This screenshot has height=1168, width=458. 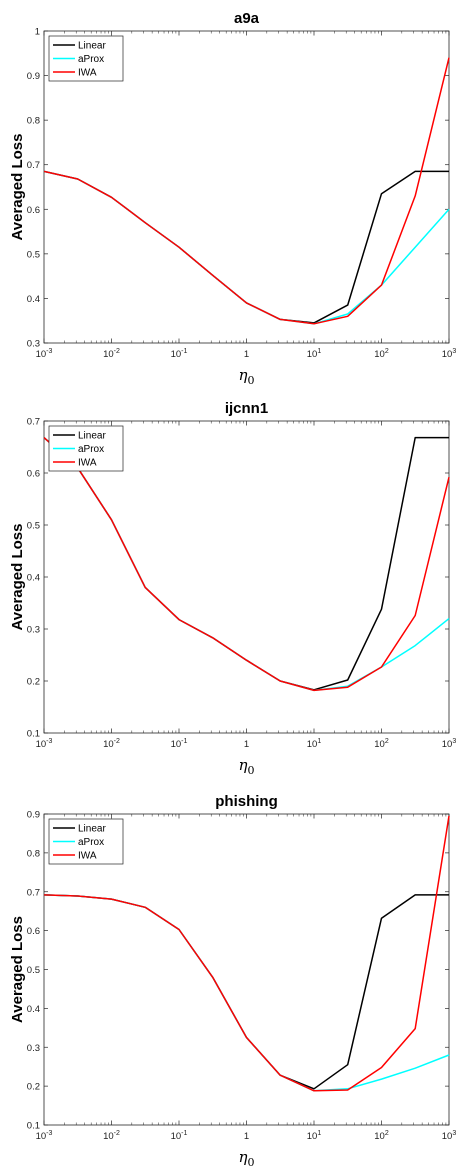 I want to click on chart-title: ijcnn1, so click(x=246, y=408).